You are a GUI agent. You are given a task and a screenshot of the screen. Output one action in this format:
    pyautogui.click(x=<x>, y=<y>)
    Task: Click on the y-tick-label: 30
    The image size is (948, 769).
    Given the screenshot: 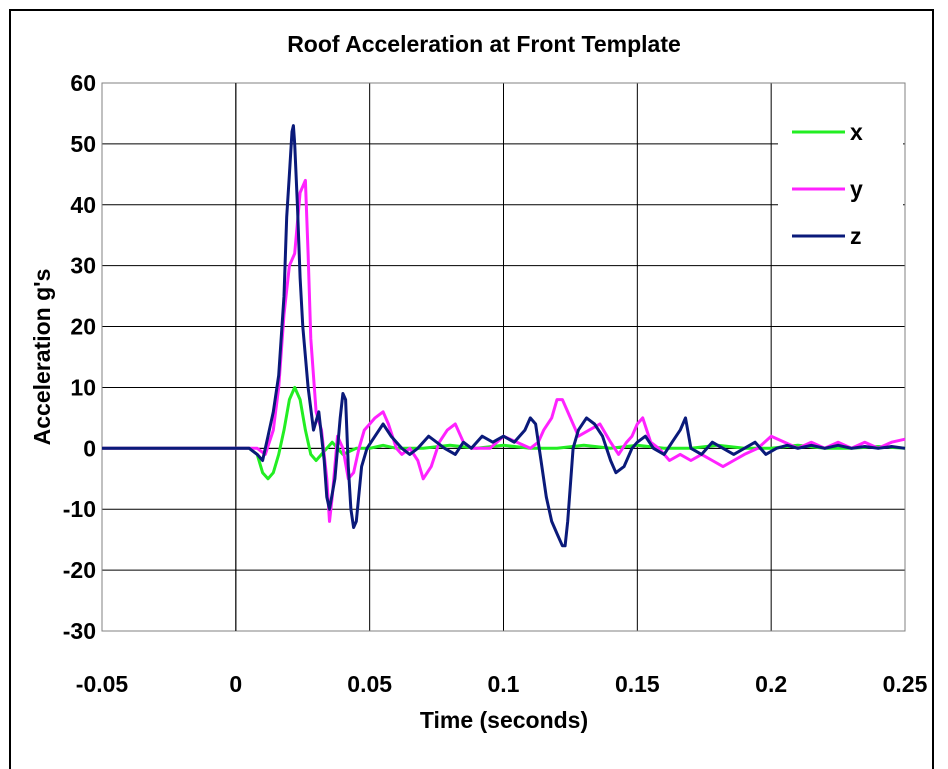 What is the action you would take?
    pyautogui.click(x=83, y=266)
    